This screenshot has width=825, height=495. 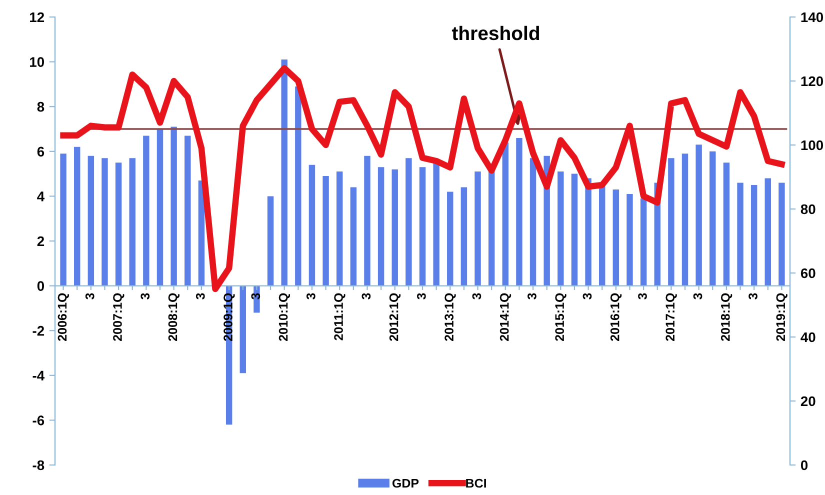 I want to click on x-tick-label: 2006:1Q, so click(x=63, y=317).